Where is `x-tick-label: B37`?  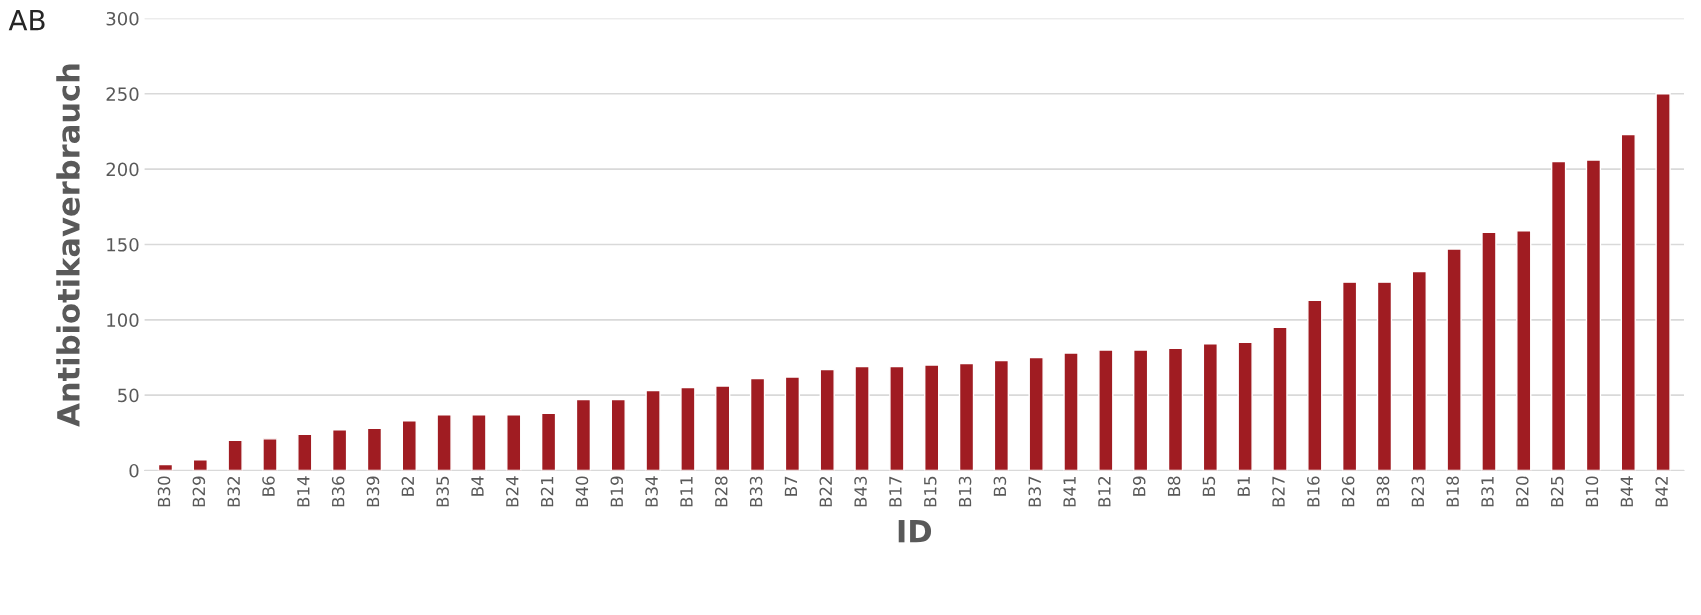 x-tick-label: B37 is located at coordinates (1035, 491).